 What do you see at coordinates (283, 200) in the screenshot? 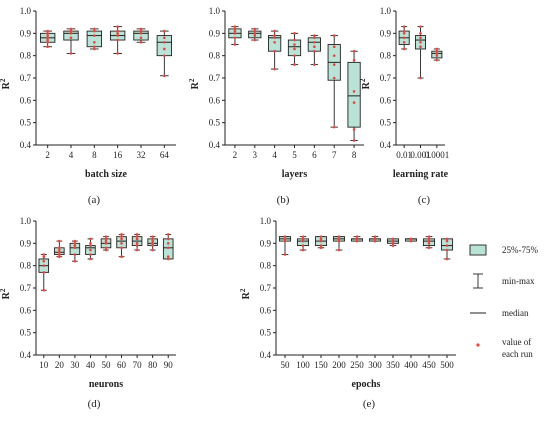
I see `panel-label: (b)` at bounding box center [283, 200].